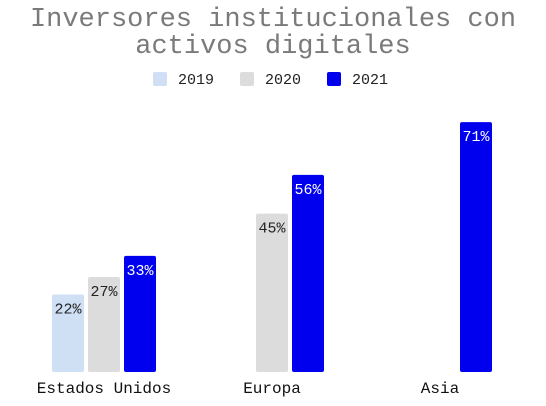 The width and height of the screenshot is (546, 406). I want to click on legend-swatch-2021, so click(334, 79).